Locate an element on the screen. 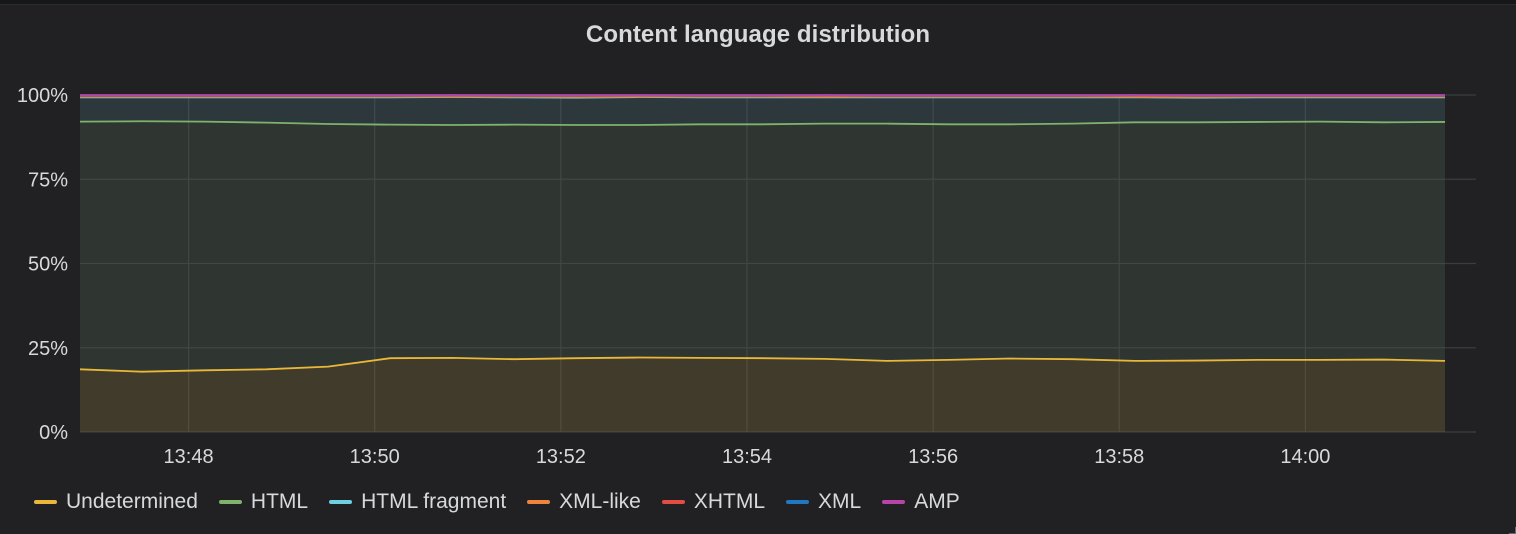  series-line-xml-like is located at coordinates (762, 97).